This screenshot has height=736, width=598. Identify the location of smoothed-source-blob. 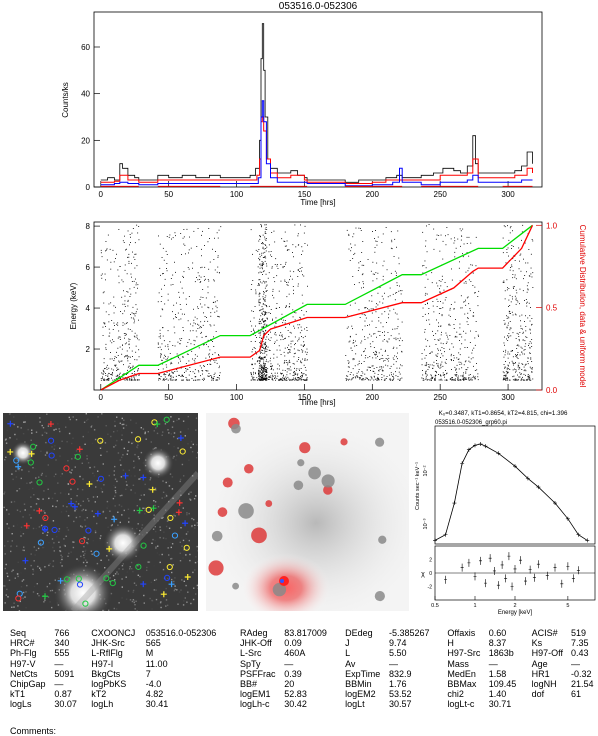
(379, 596).